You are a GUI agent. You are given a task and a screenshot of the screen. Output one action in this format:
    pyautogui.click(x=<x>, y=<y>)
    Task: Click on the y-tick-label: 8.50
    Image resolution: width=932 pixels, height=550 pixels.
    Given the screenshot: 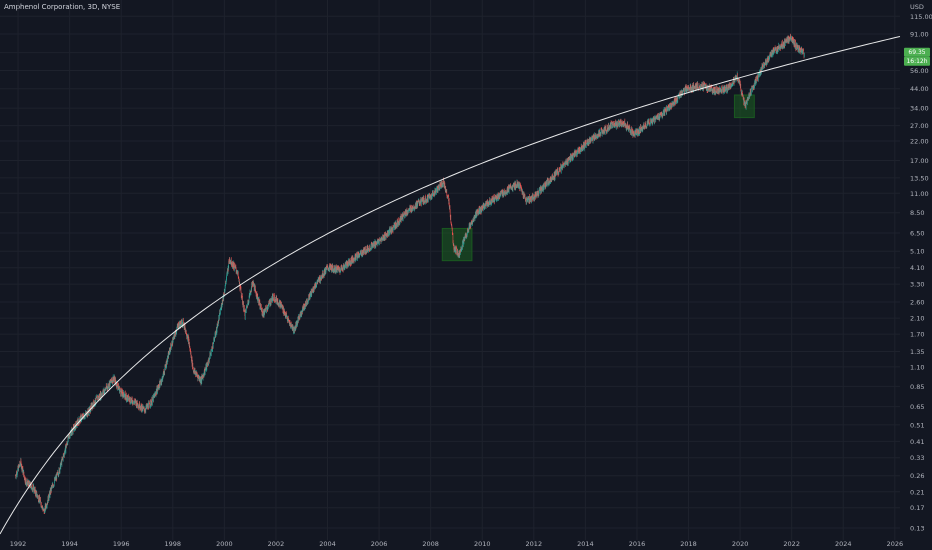 What is the action you would take?
    pyautogui.click(x=917, y=213)
    